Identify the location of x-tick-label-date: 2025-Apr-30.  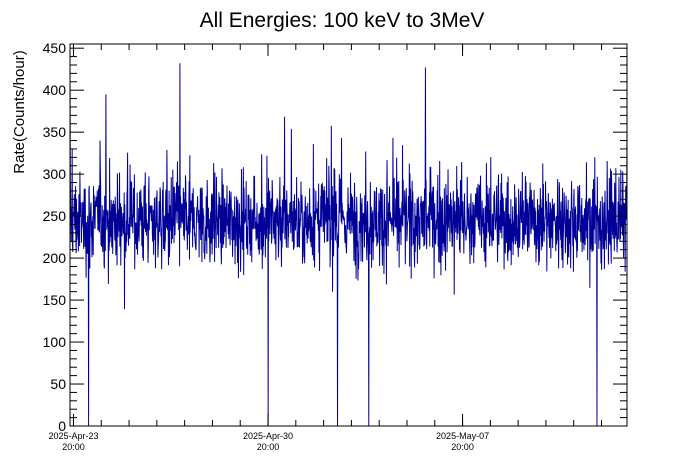
(268, 436).